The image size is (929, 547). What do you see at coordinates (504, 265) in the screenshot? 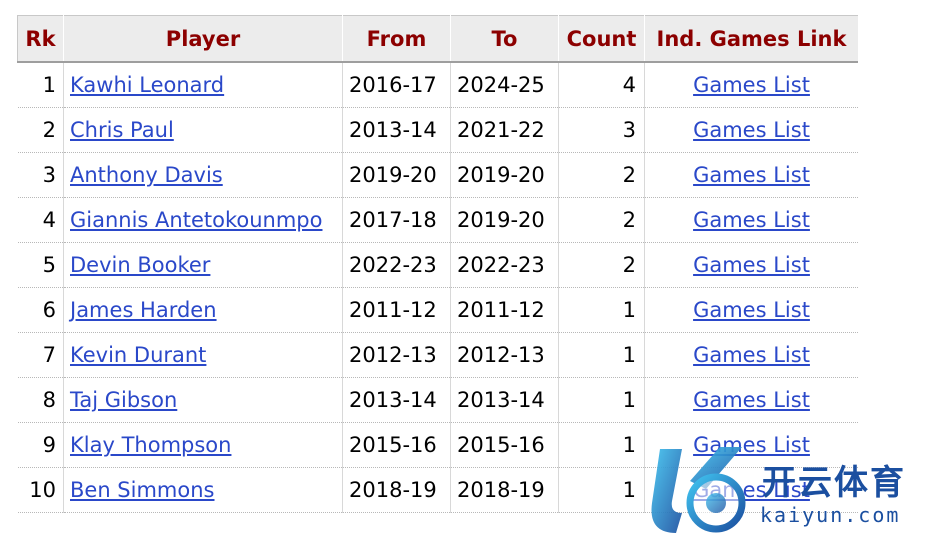
I see `cell-to: 2022-23` at bounding box center [504, 265].